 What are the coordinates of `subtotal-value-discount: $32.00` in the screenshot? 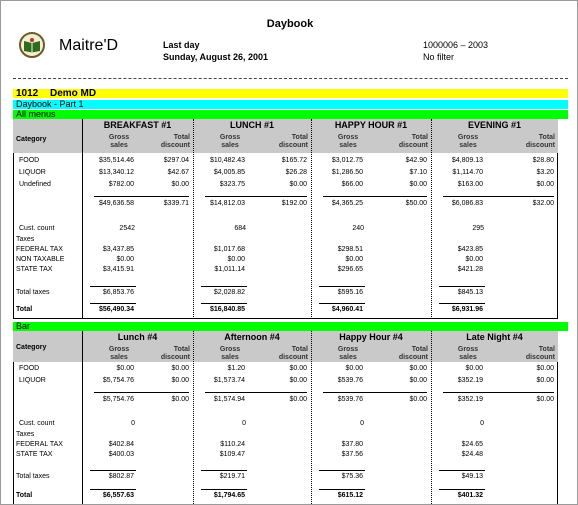 It's located at (543, 203).